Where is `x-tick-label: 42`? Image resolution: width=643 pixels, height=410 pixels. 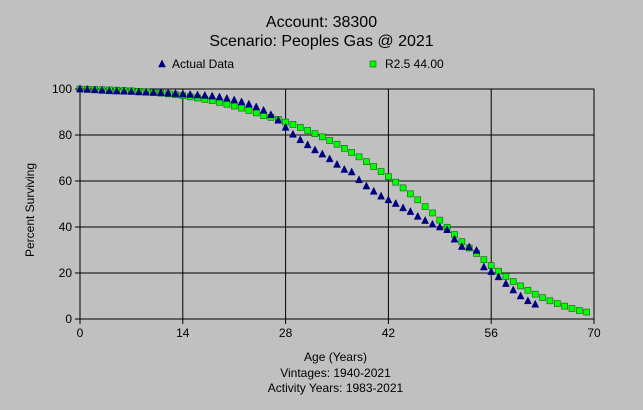 x-tick-label: 42 is located at coordinates (389, 333).